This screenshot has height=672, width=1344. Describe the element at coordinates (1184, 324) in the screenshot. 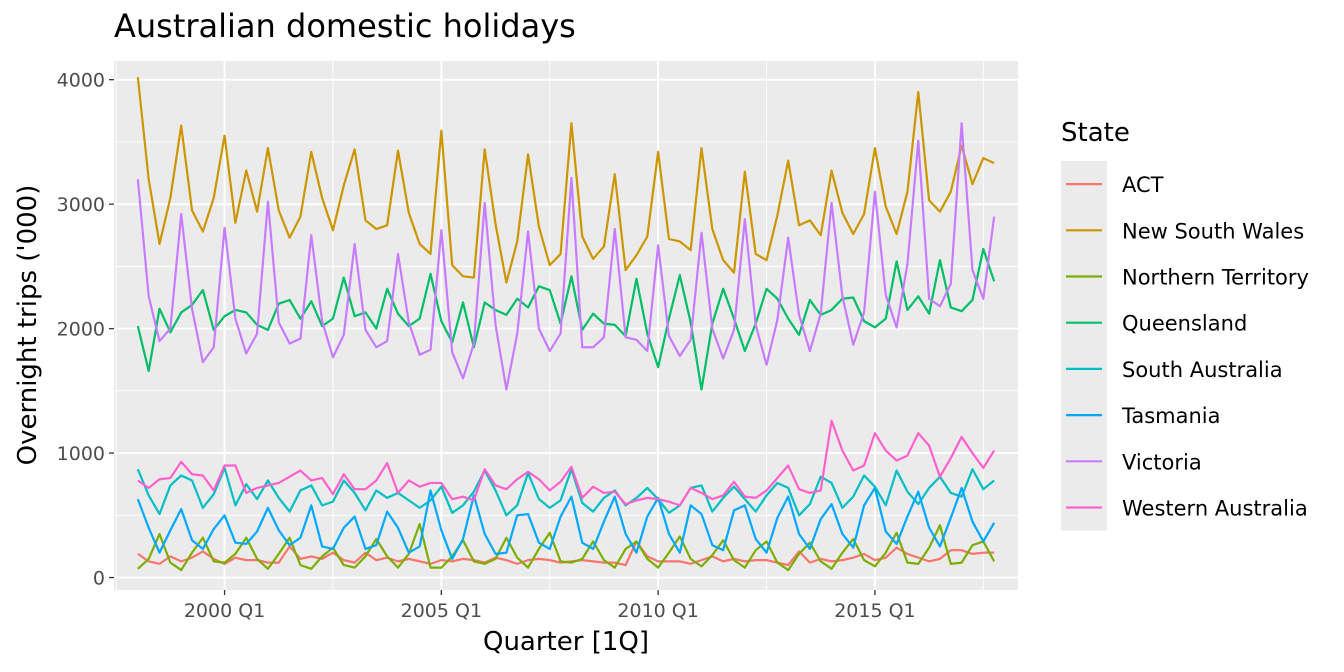

I see `legend-label: Queensland` at that location.